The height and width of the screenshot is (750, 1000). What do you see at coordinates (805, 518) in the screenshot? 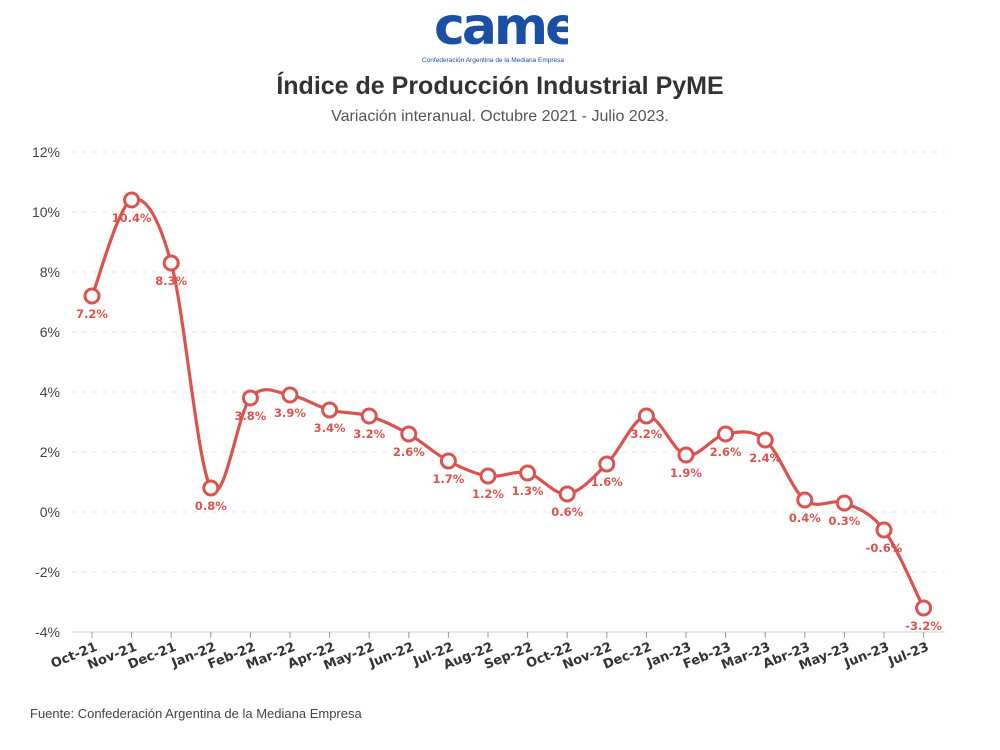
I see `data-label: 0.4%` at bounding box center [805, 518].